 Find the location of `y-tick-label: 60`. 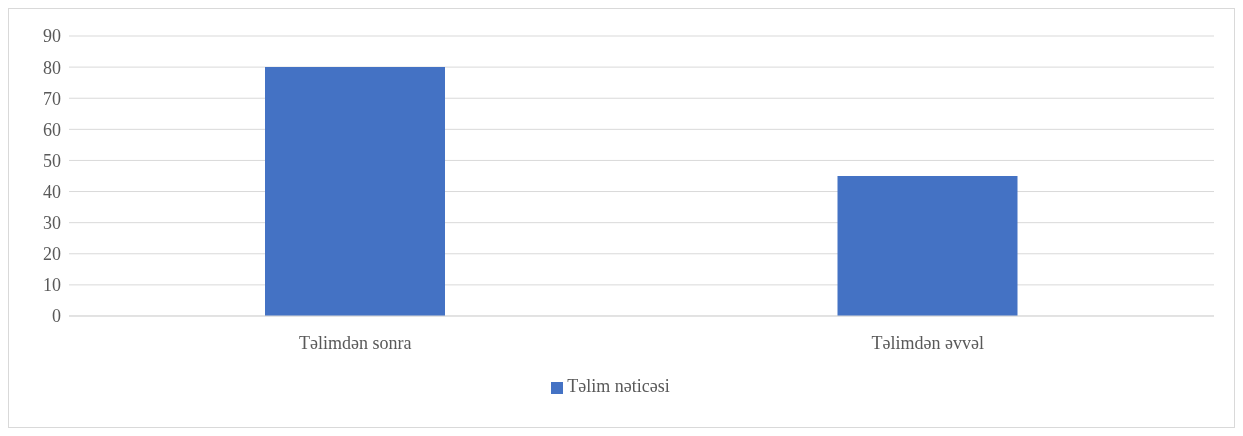

y-tick-label: 60 is located at coordinates (52, 129).